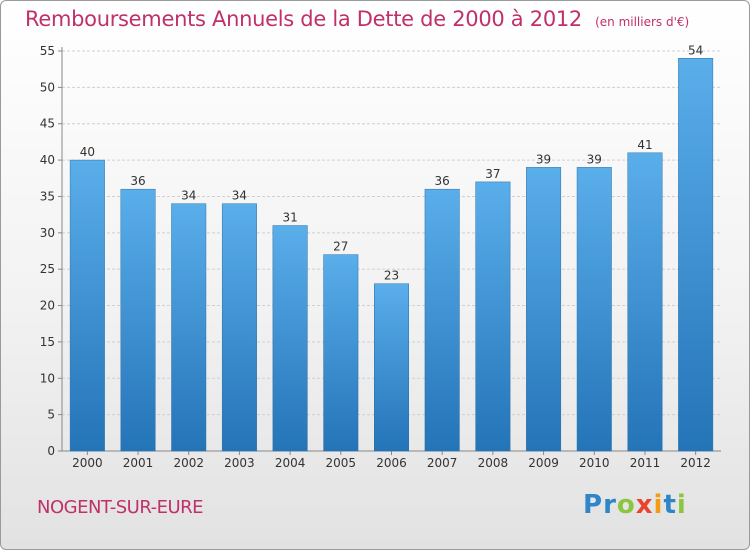 Image resolution: width=750 pixels, height=550 pixels. What do you see at coordinates (47, 196) in the screenshot?
I see `ytick-label-35: 35` at bounding box center [47, 196].